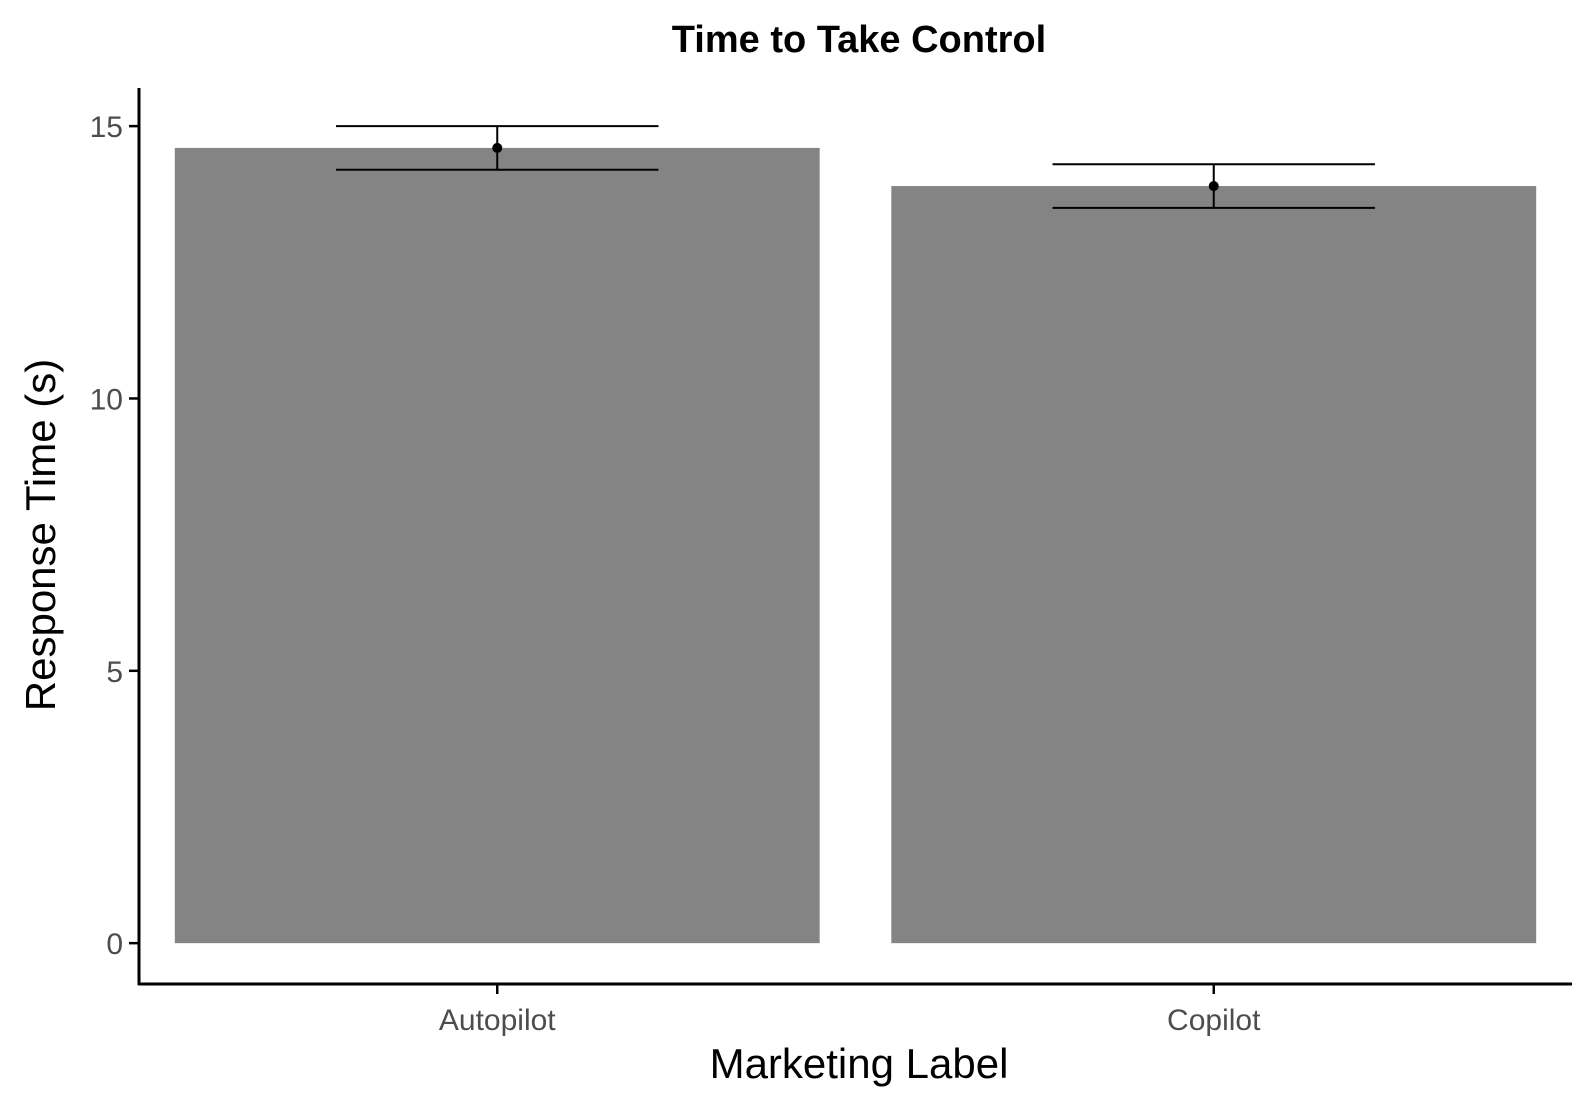  What do you see at coordinates (106, 127) in the screenshot?
I see `y-tick-label-15: 15` at bounding box center [106, 127].